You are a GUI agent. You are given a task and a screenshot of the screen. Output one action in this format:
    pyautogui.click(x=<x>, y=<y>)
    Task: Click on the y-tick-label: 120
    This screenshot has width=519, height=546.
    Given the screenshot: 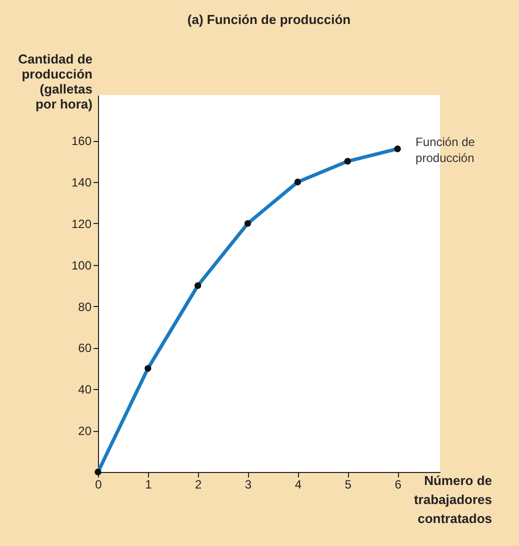 What is the action you would take?
    pyautogui.click(x=81, y=223)
    